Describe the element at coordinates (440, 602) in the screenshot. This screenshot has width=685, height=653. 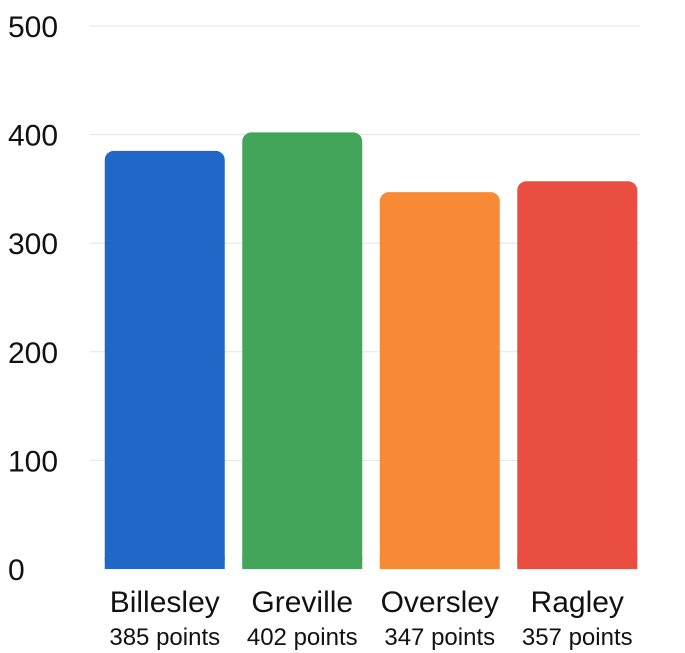
I see `category-label: Oversley` at that location.